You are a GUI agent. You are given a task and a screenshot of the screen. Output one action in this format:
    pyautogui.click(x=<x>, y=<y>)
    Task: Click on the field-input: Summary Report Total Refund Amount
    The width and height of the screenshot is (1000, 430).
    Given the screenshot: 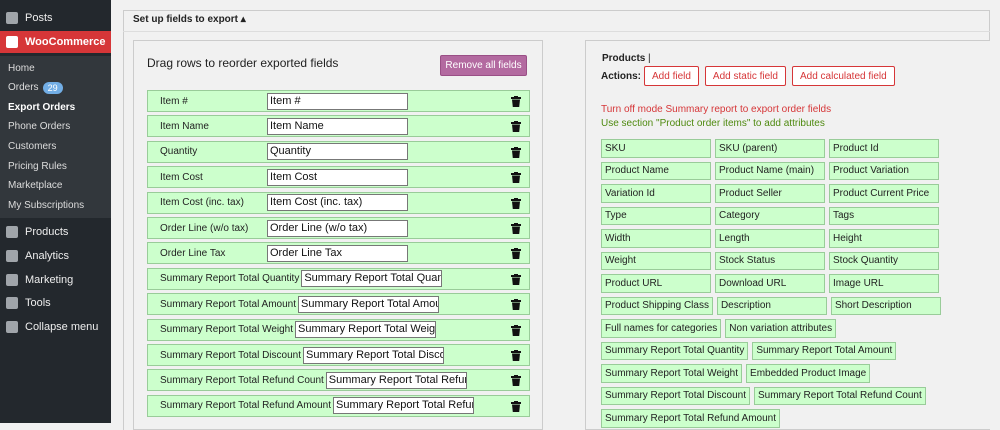 What is the action you would take?
    pyautogui.click(x=404, y=406)
    